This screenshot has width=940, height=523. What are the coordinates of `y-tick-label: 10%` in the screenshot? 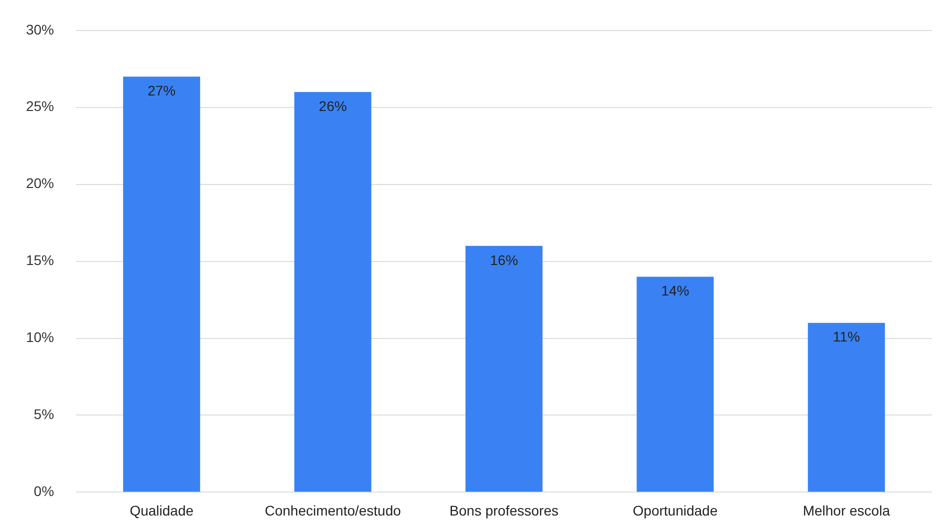 It's located at (40, 337).